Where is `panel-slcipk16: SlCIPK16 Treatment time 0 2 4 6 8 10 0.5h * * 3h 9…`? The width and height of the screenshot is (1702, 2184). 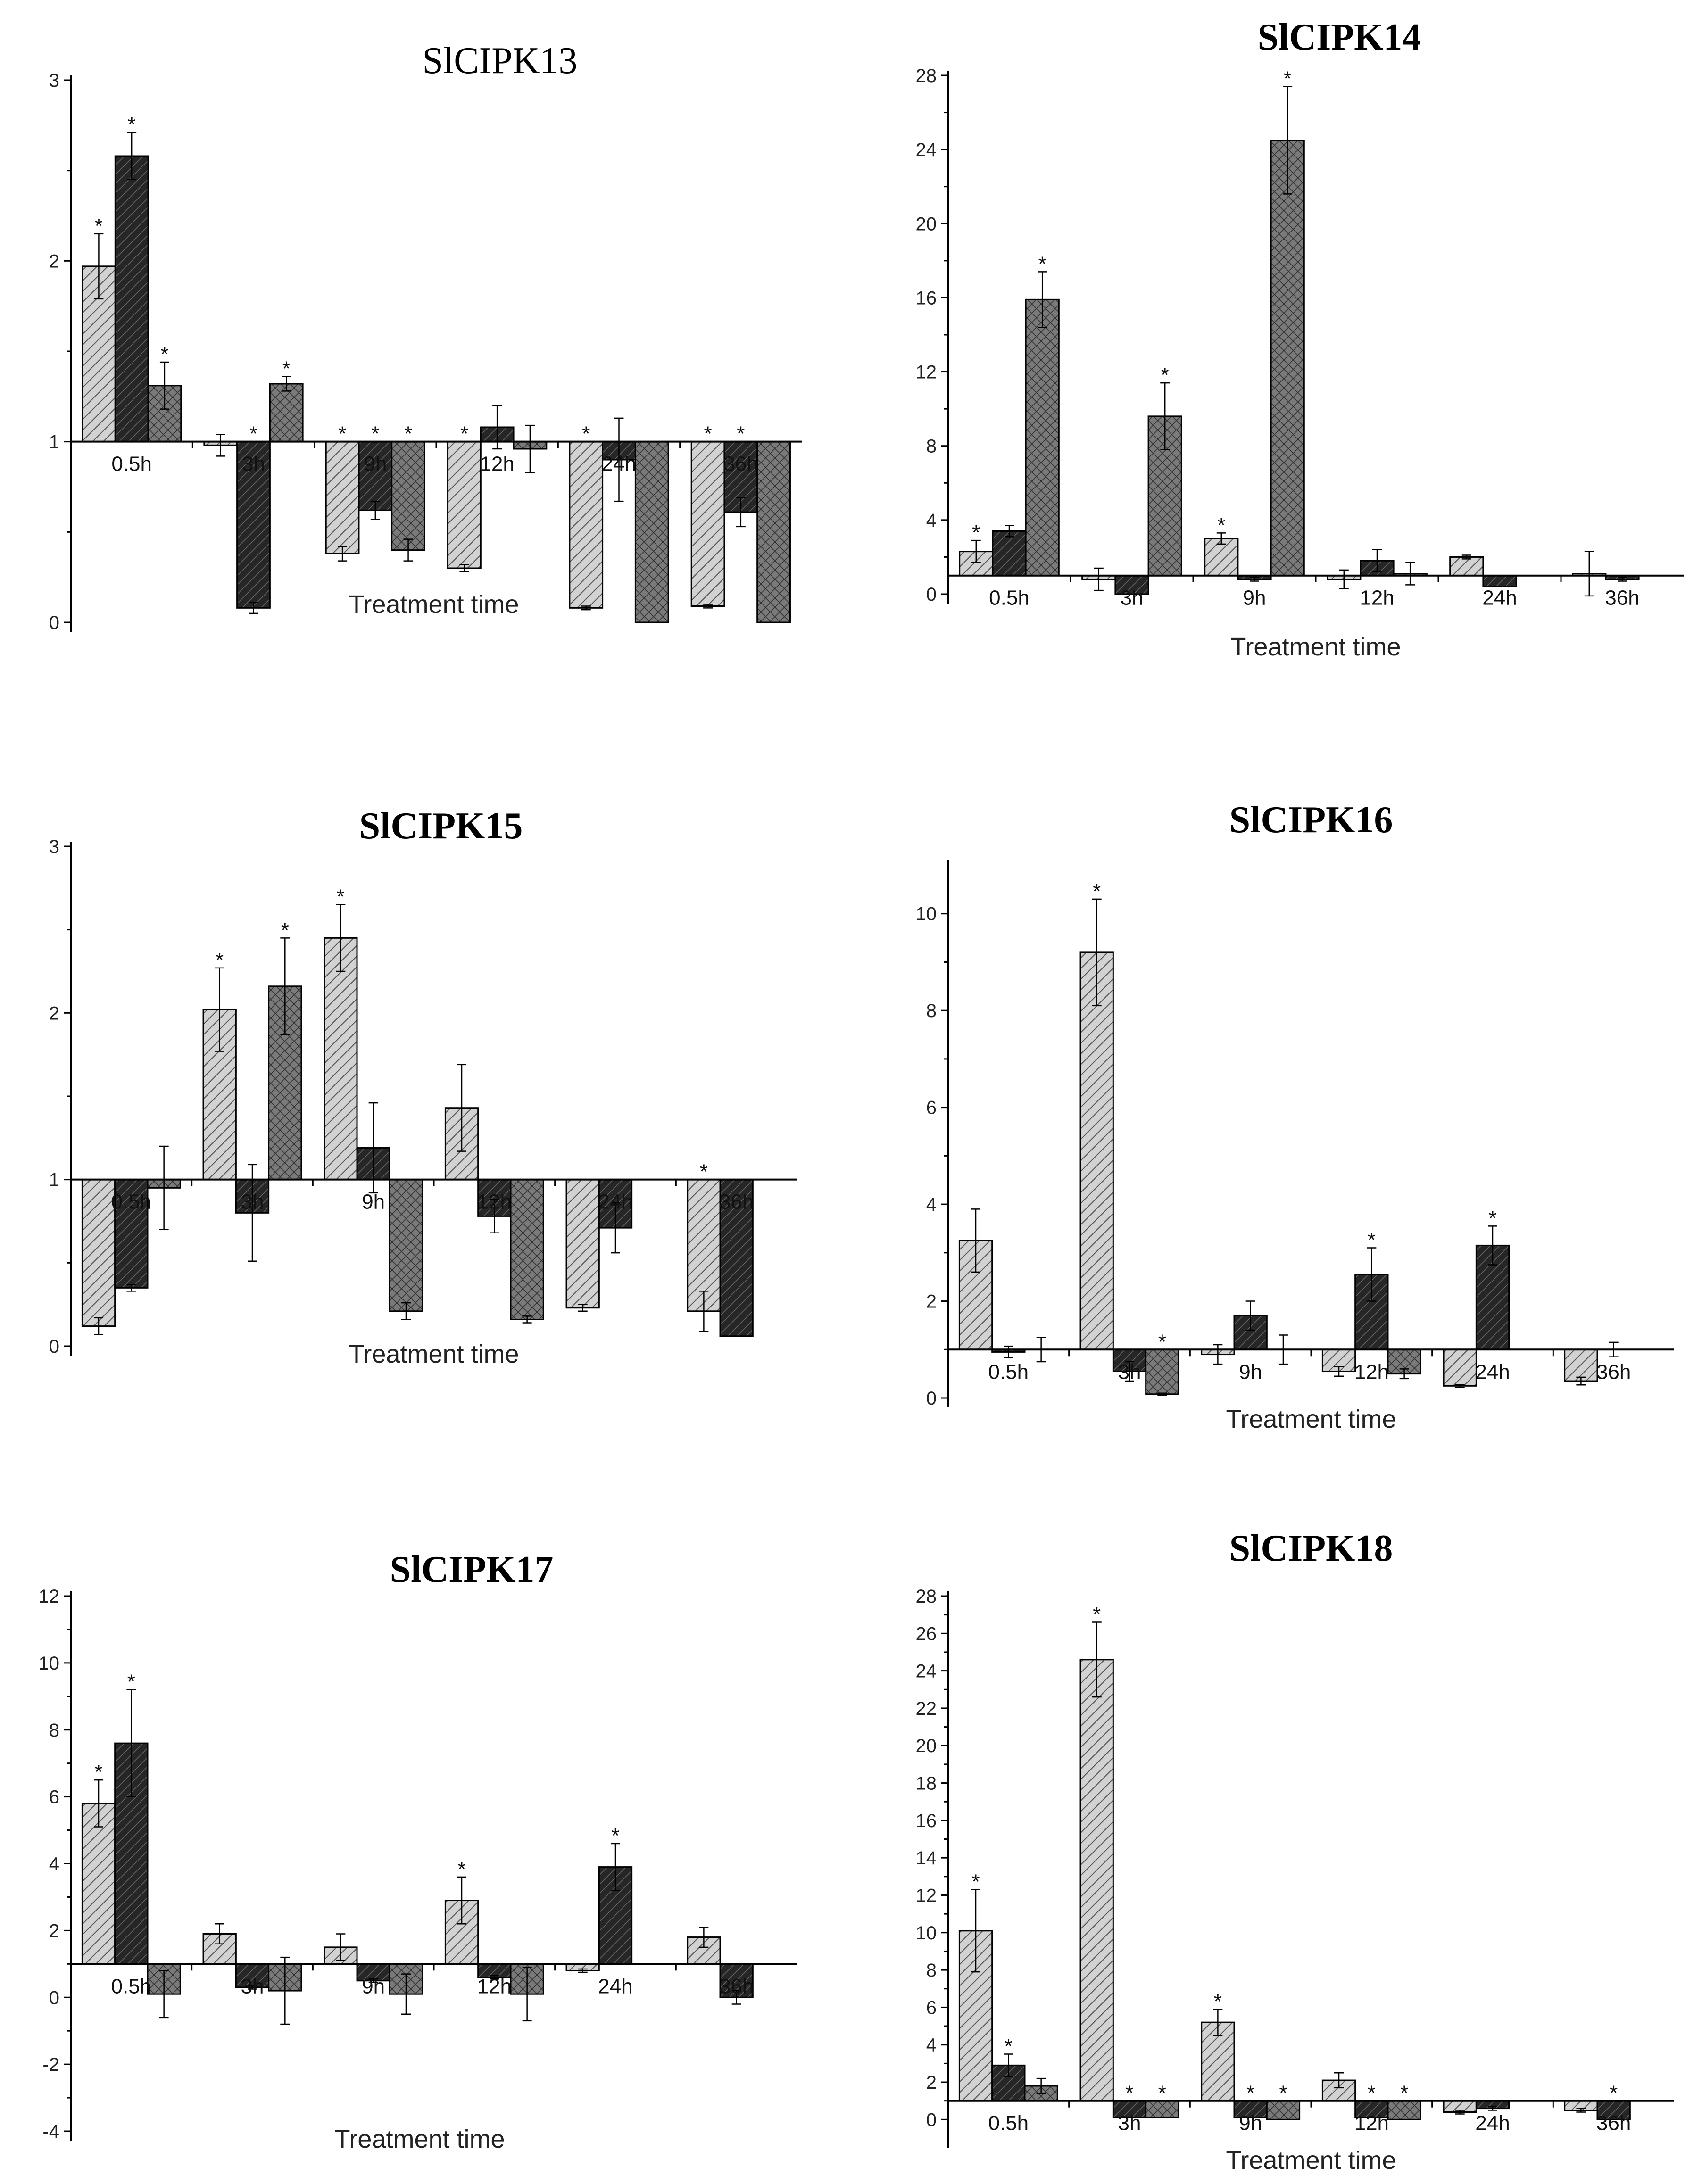
panel-slcipk16: SlCIPK16 Treatment time 0 2 4 6 8 10 0.5h * * 3h 9… is located at coordinates (1295, 1116).